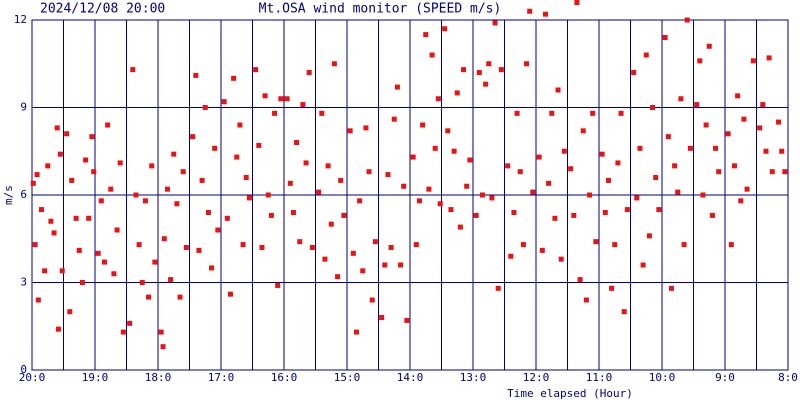 The height and width of the screenshot is (400, 800). What do you see at coordinates (473, 377) in the screenshot?
I see `x-tick-label: 13:0` at bounding box center [473, 377].